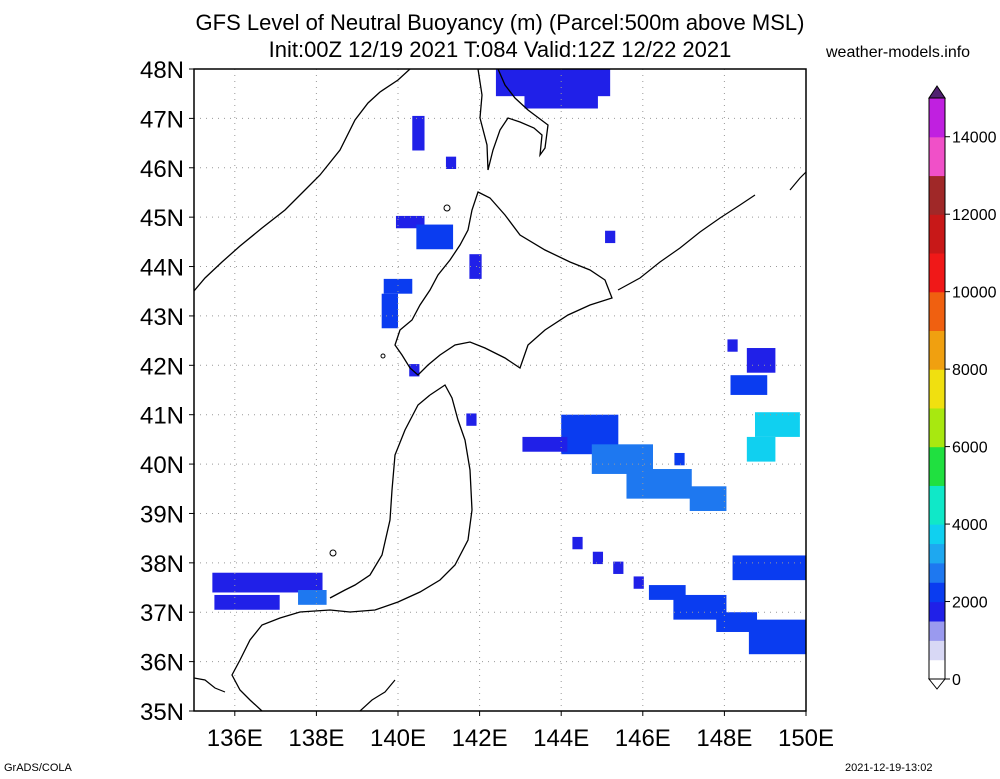 Image resolution: width=1000 pixels, height=779 pixels. What do you see at coordinates (970, 603) in the screenshot?
I see `colorbar-label: 2000` at bounding box center [970, 603].